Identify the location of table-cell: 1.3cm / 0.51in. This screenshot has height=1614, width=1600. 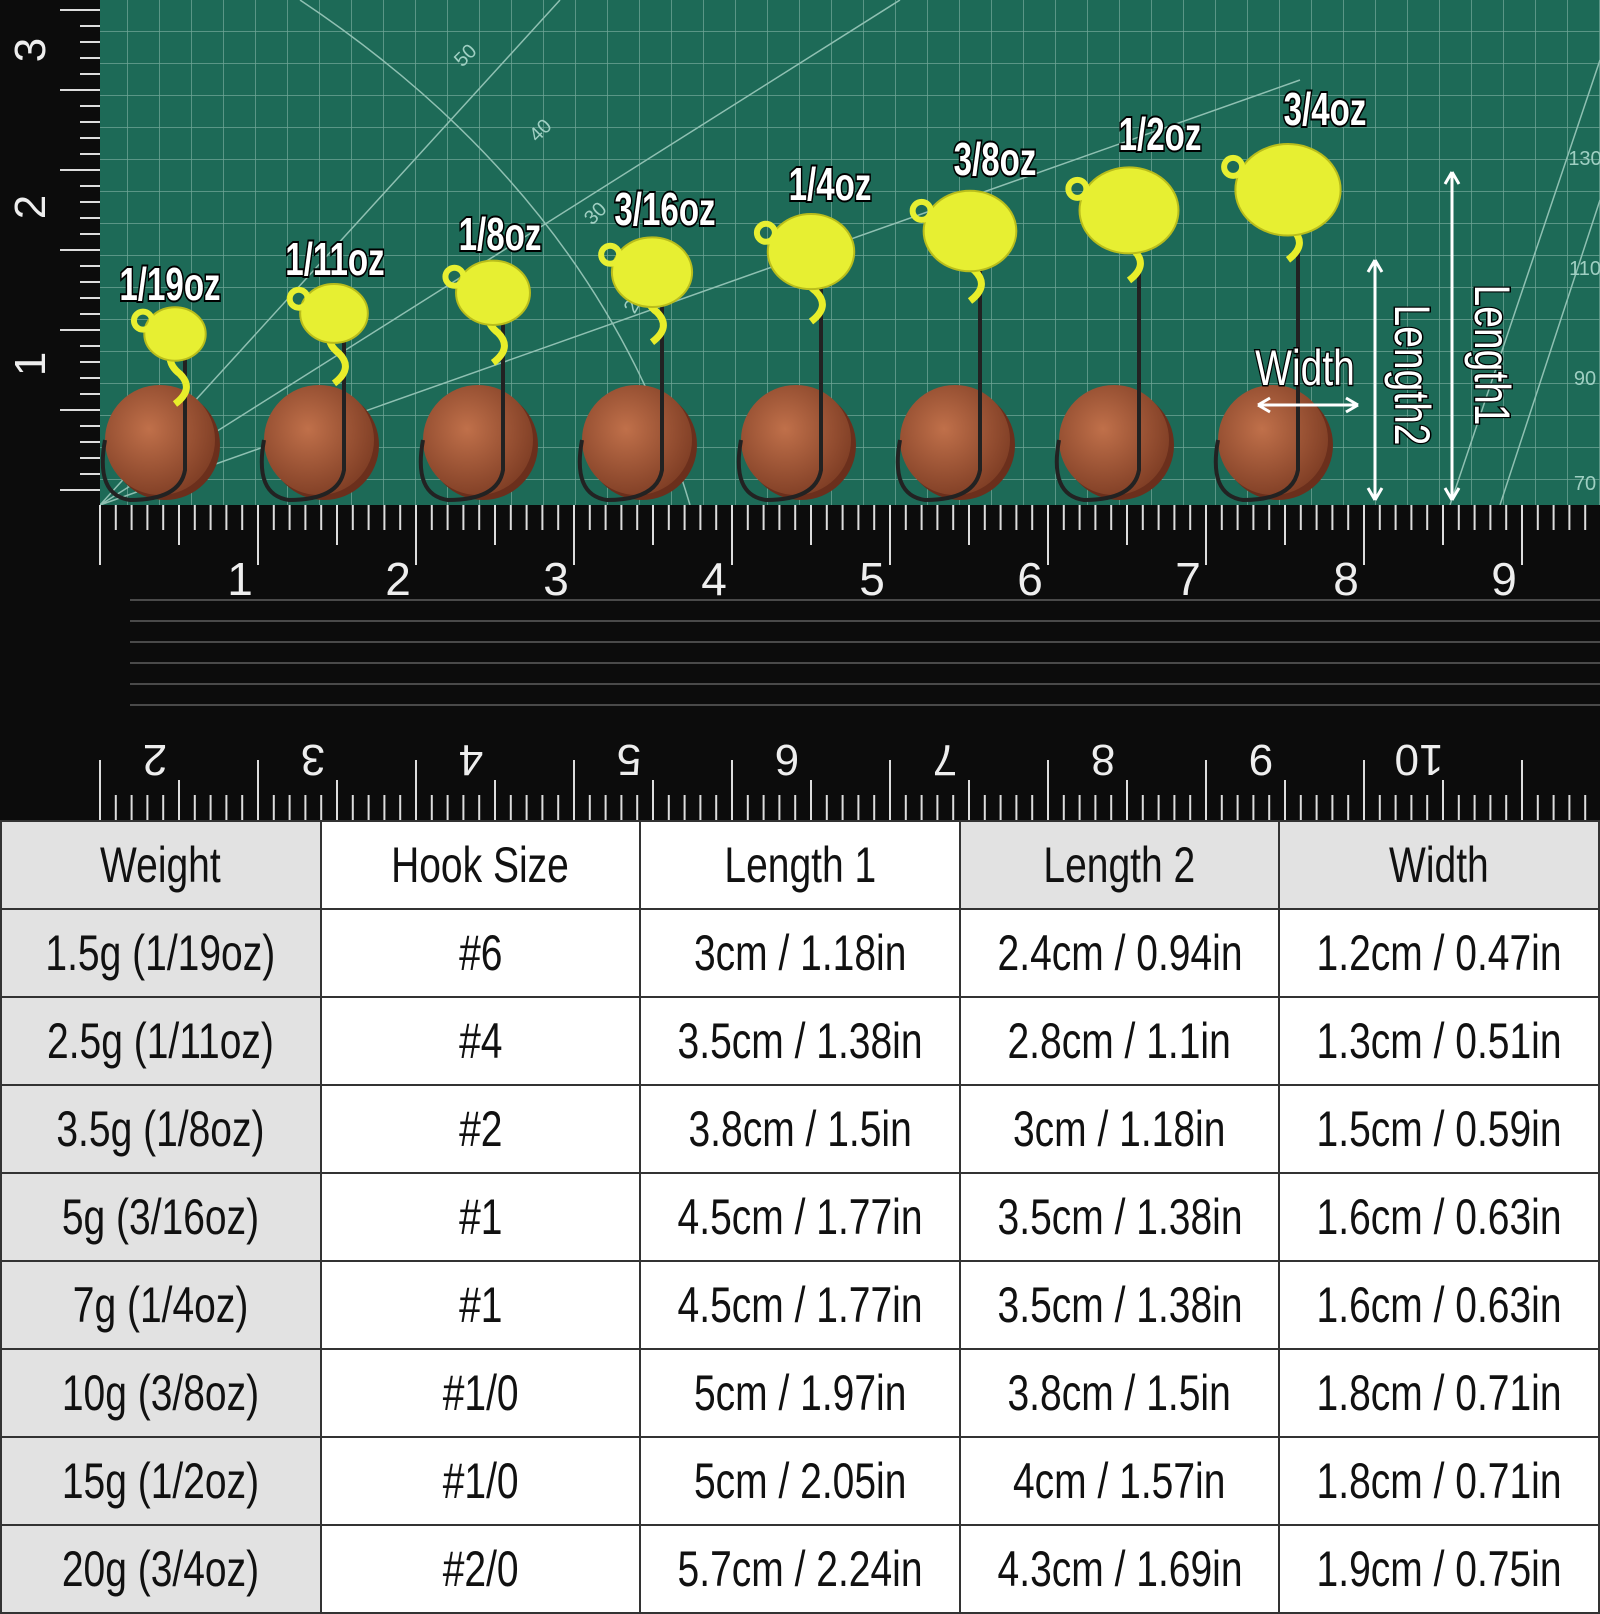
(1439, 1041).